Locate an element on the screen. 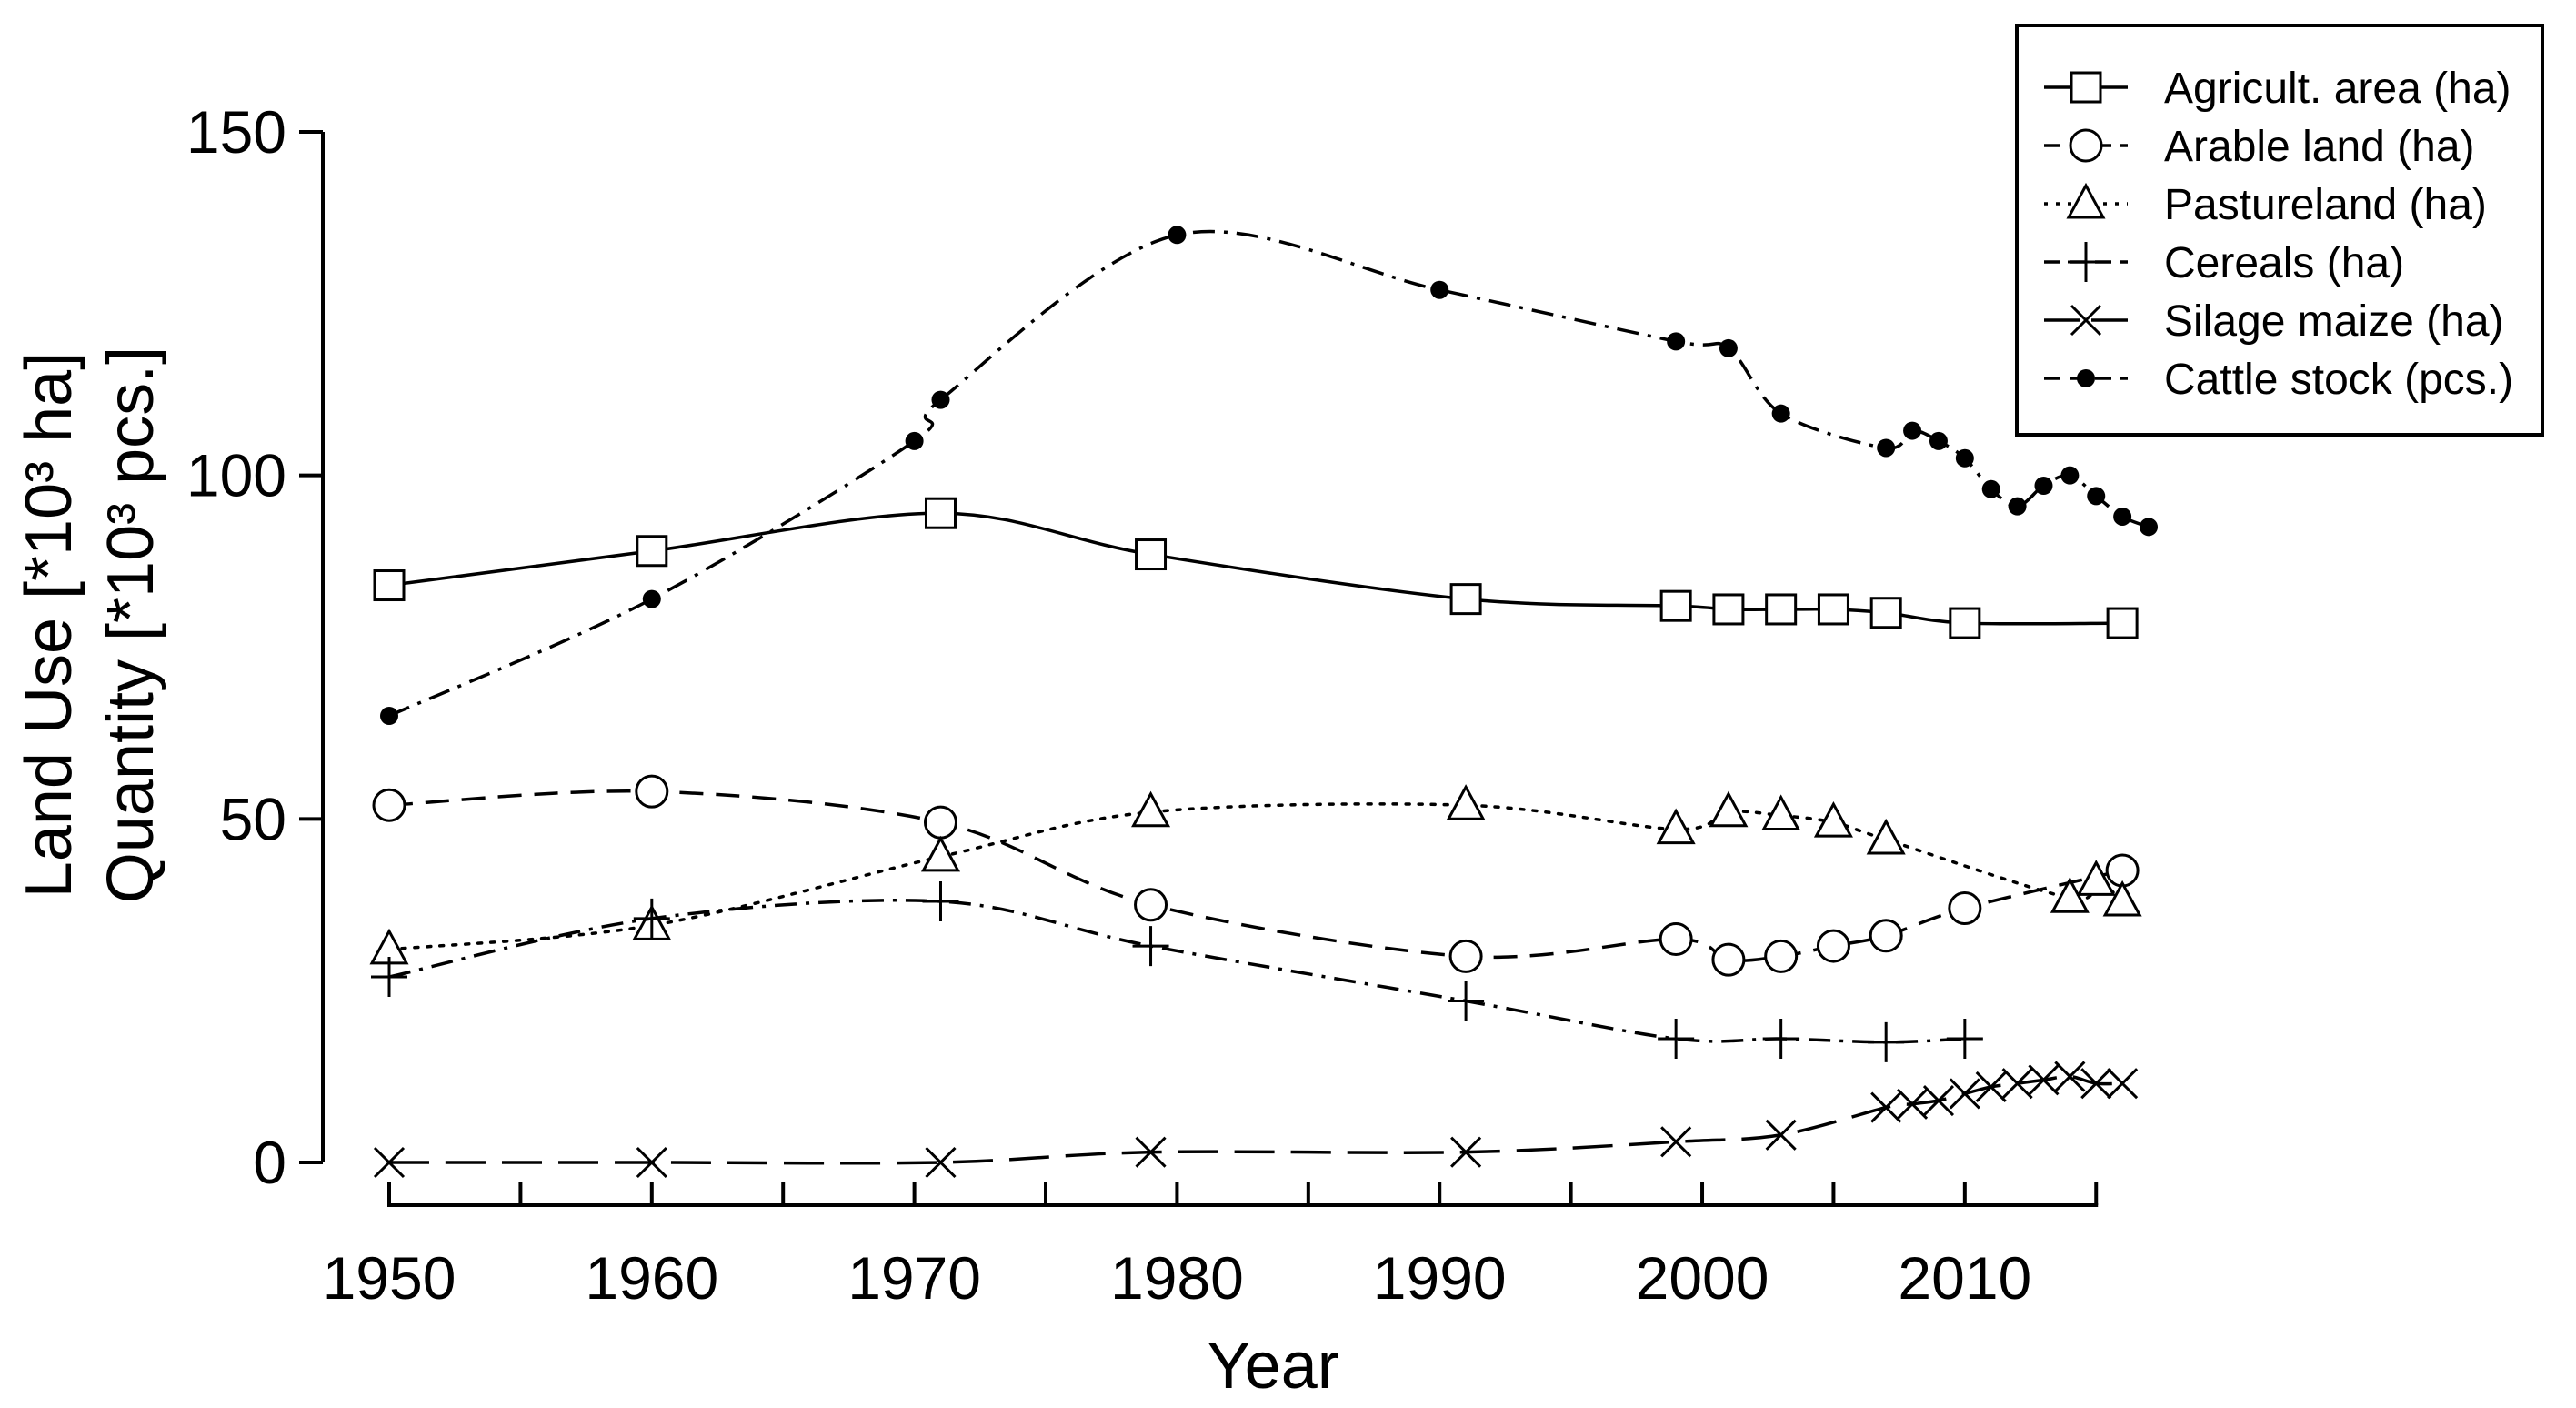  series-cross is located at coordinates (1256, 1120).